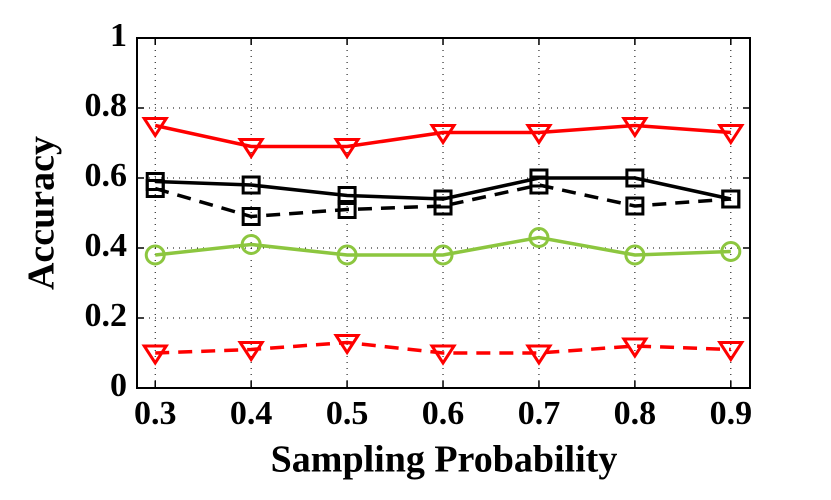 This screenshot has height=500, width=831. I want to click on y-tick-label: 0, so click(118, 385).